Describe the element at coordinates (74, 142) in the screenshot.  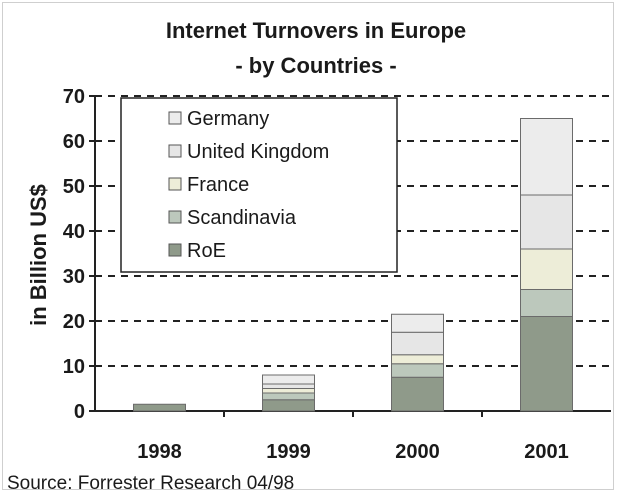
I see `y-tick-label: 60` at that location.